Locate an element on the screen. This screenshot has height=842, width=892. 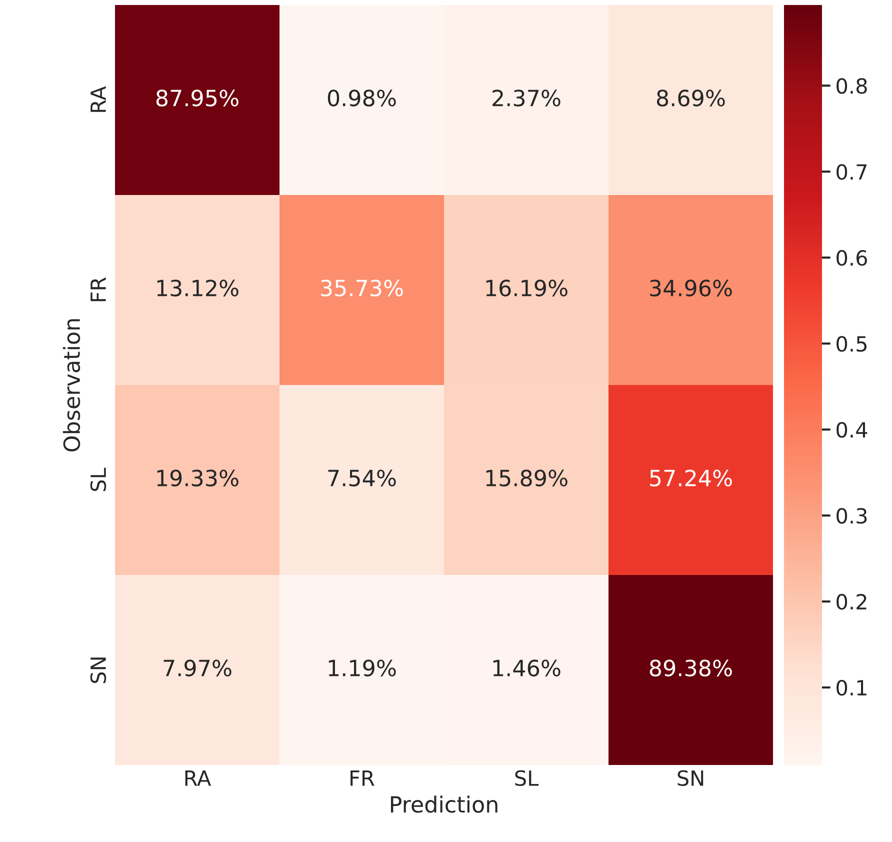
color-bar-label: 0.1 is located at coordinates (851, 688).